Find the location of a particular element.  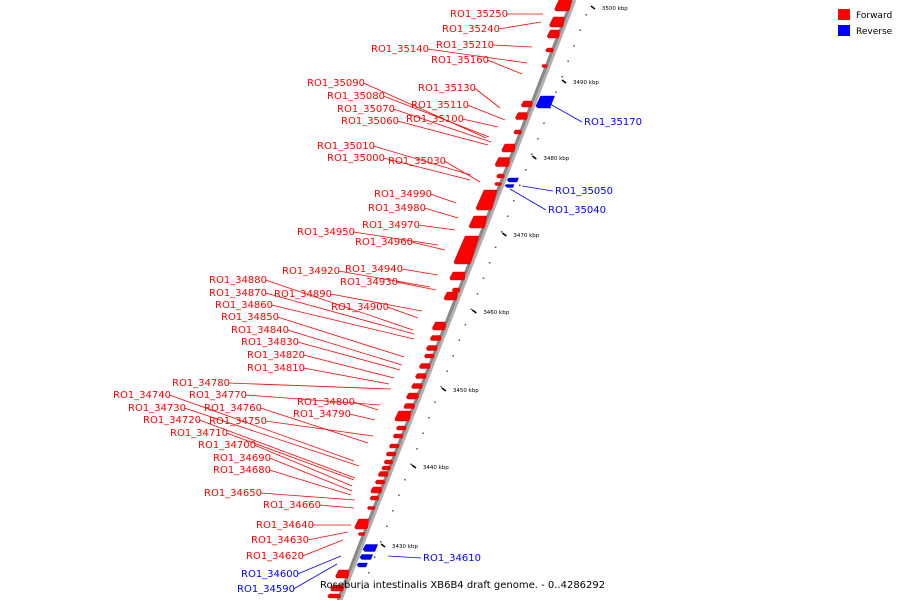

forward-gene-label: RO1_34700 is located at coordinates (227, 445).